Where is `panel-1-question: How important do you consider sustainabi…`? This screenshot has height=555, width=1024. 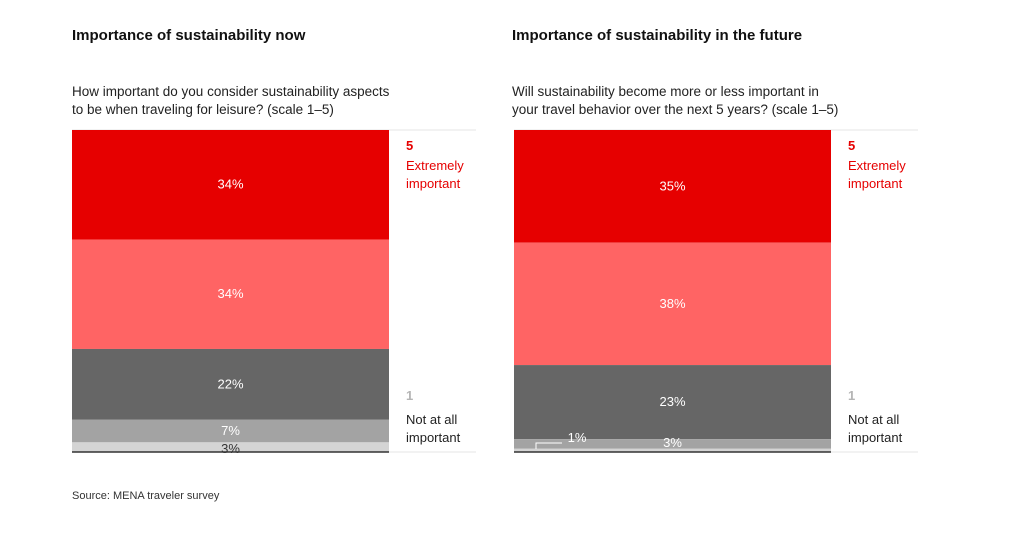
panel-1-question: How important do you consider sustainabi… is located at coordinates (252, 101).